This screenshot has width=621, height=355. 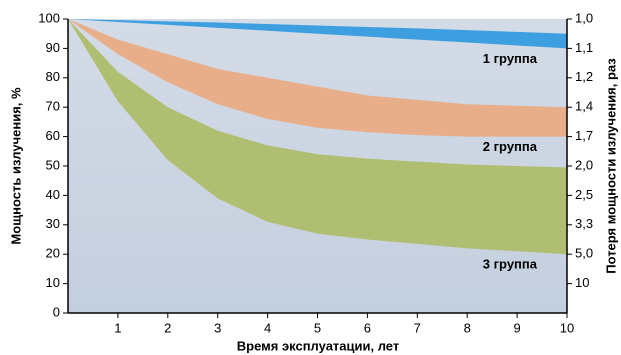 What do you see at coordinates (317, 34) in the screenshot?
I see `band` at bounding box center [317, 34].